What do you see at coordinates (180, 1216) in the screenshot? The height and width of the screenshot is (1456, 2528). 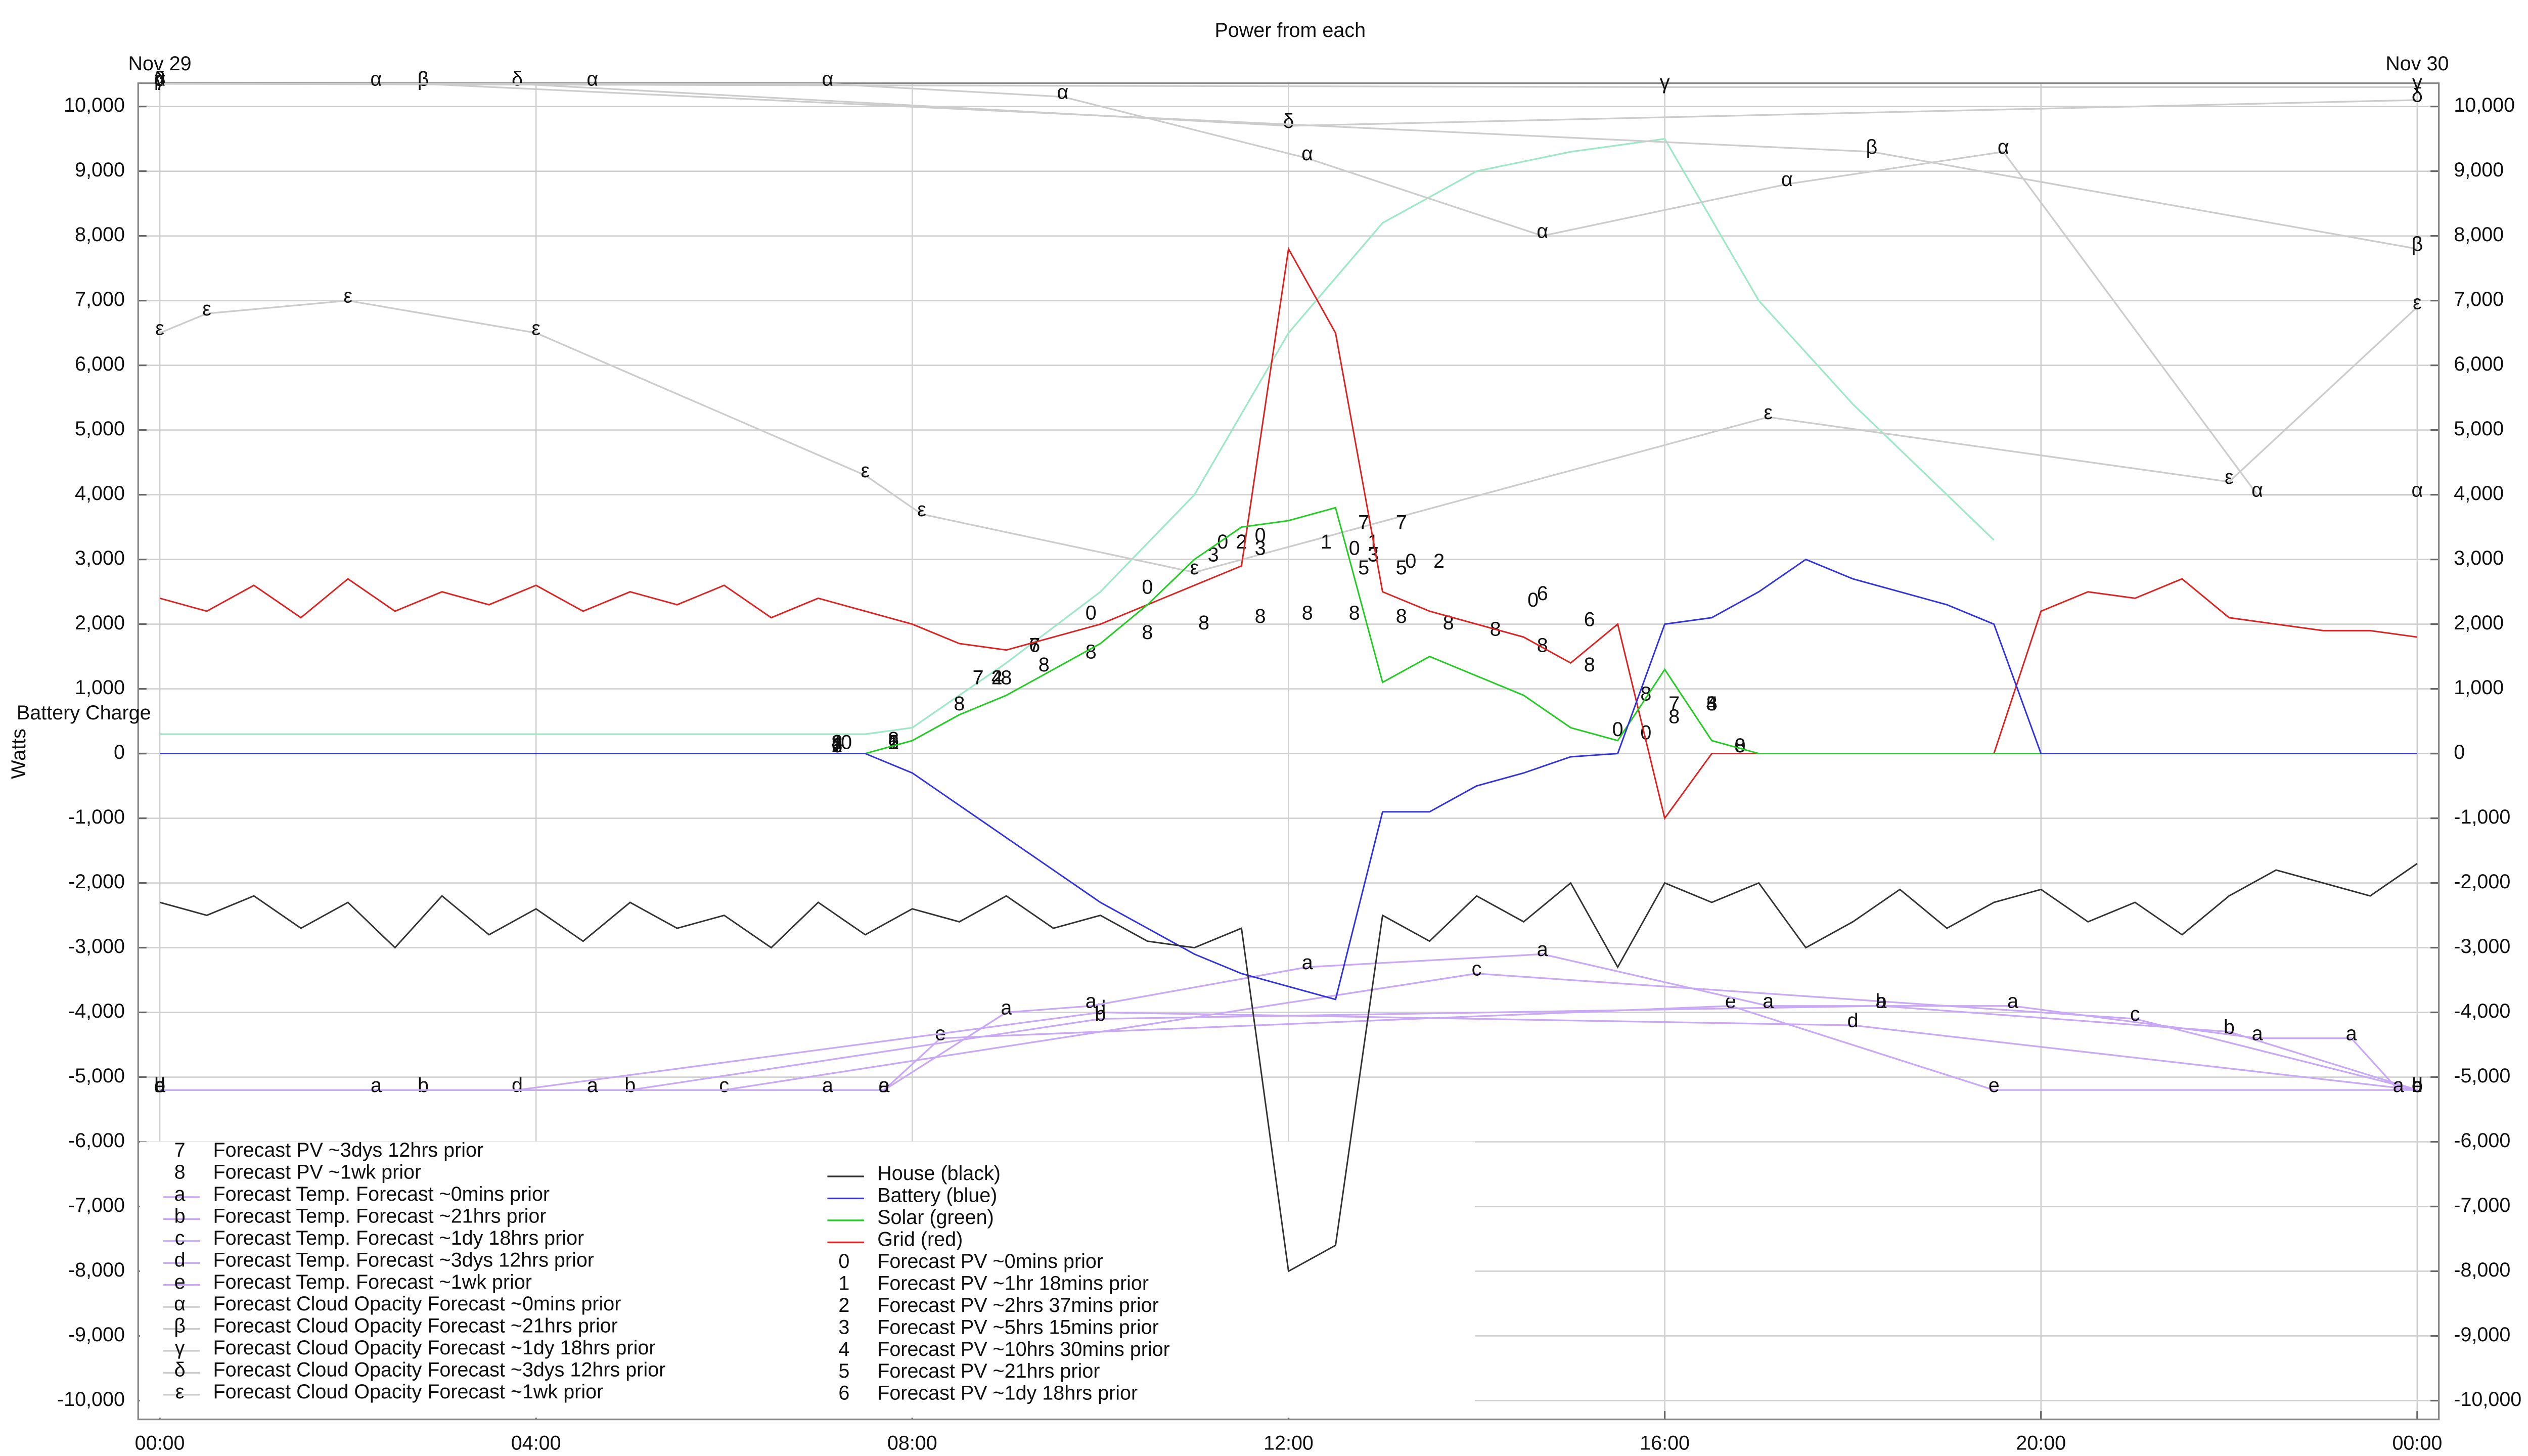 I see `legend-symbol: b` at bounding box center [180, 1216].